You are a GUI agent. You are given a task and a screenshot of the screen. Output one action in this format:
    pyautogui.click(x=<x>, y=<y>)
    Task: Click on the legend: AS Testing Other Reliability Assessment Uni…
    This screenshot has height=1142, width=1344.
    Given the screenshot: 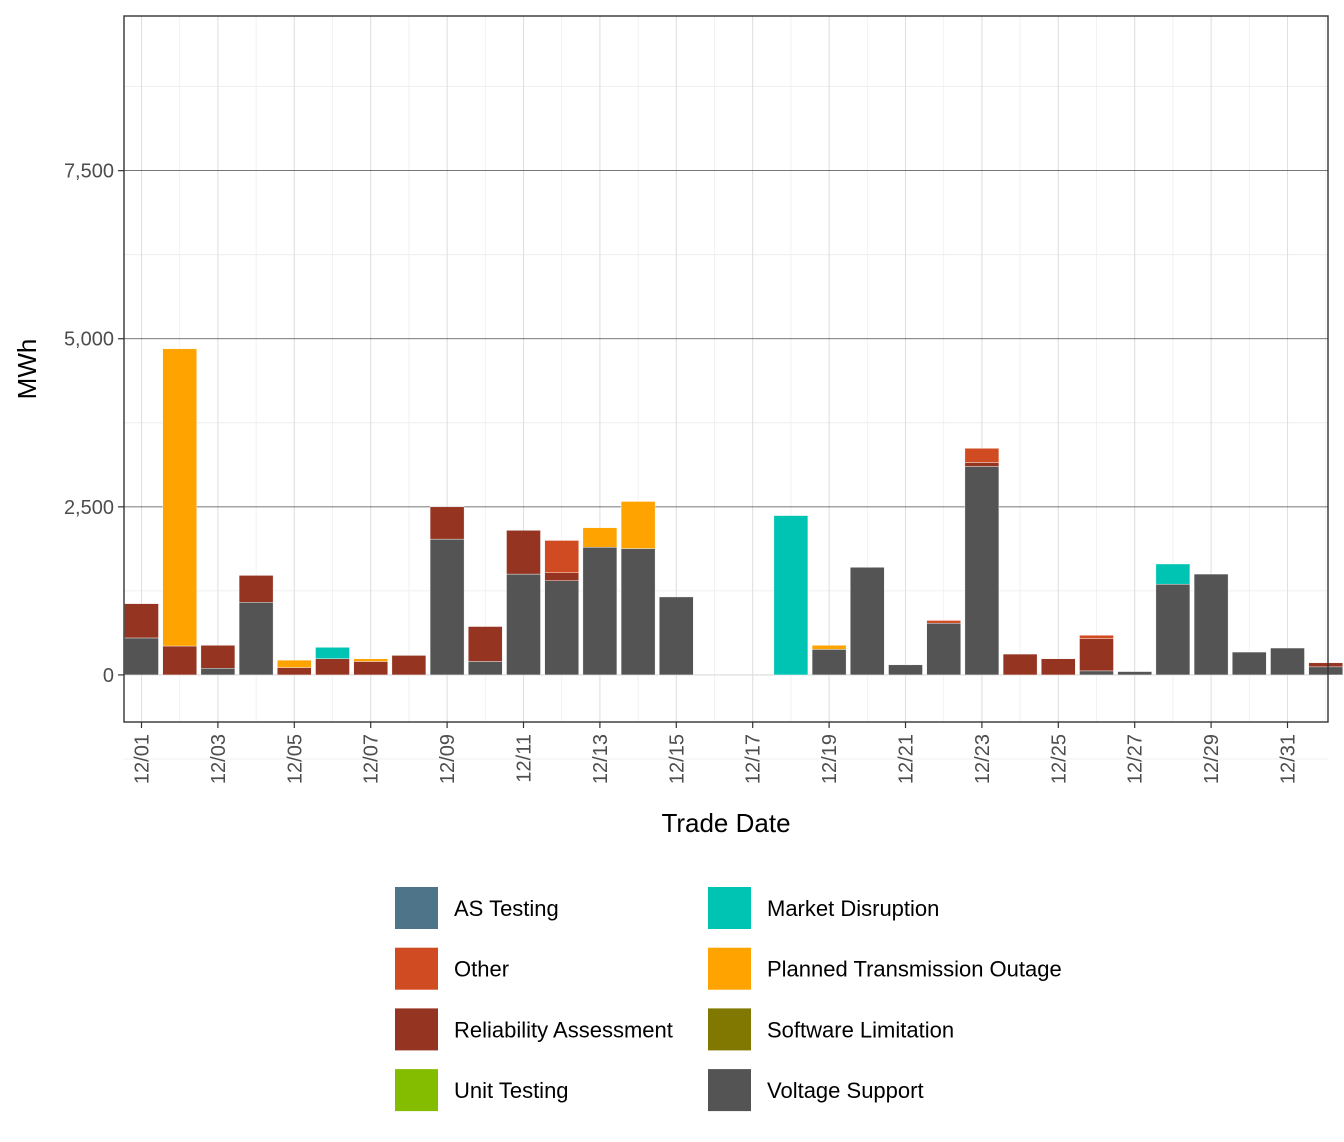 What is the action you would take?
    pyautogui.click(x=728, y=999)
    